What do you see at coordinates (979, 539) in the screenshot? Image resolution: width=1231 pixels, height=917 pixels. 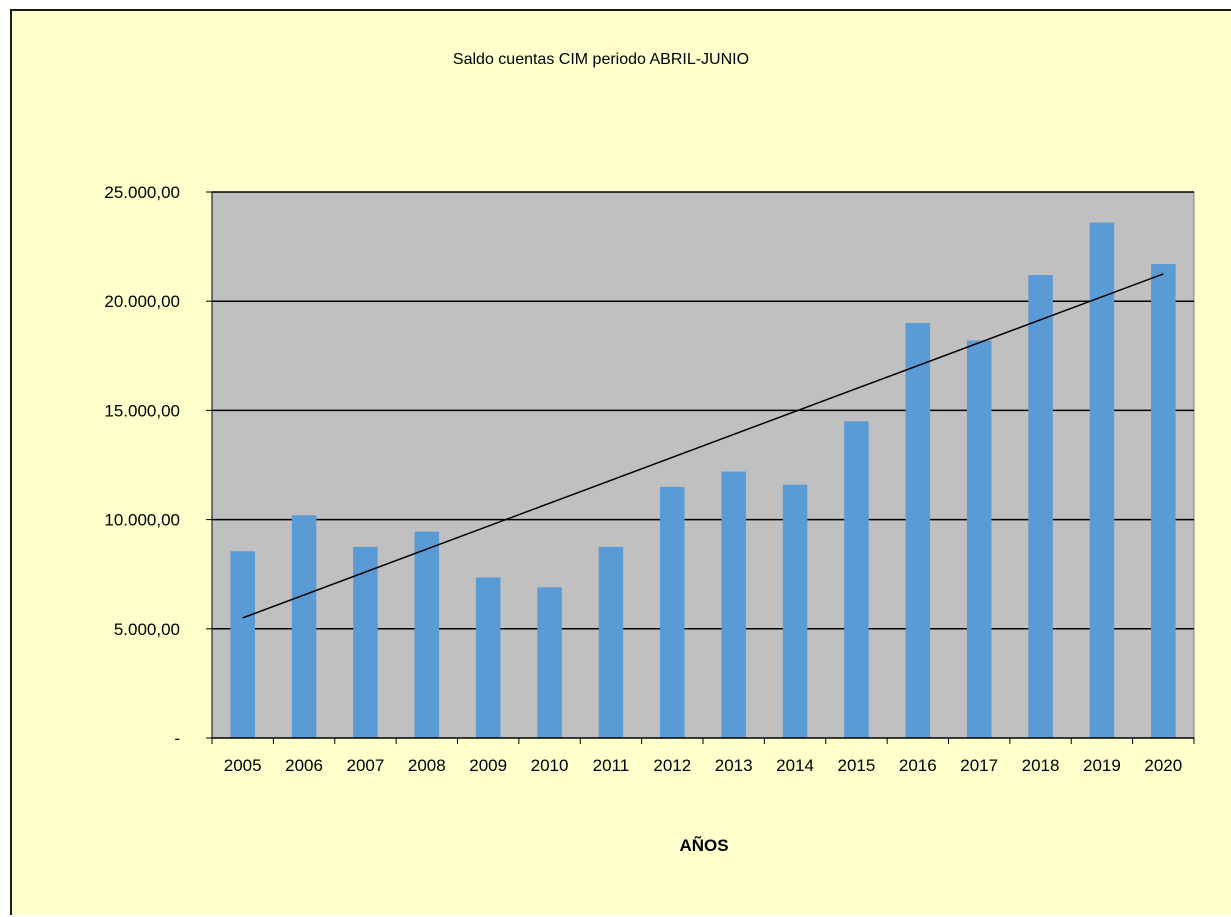 I see `bar-2017` at bounding box center [979, 539].